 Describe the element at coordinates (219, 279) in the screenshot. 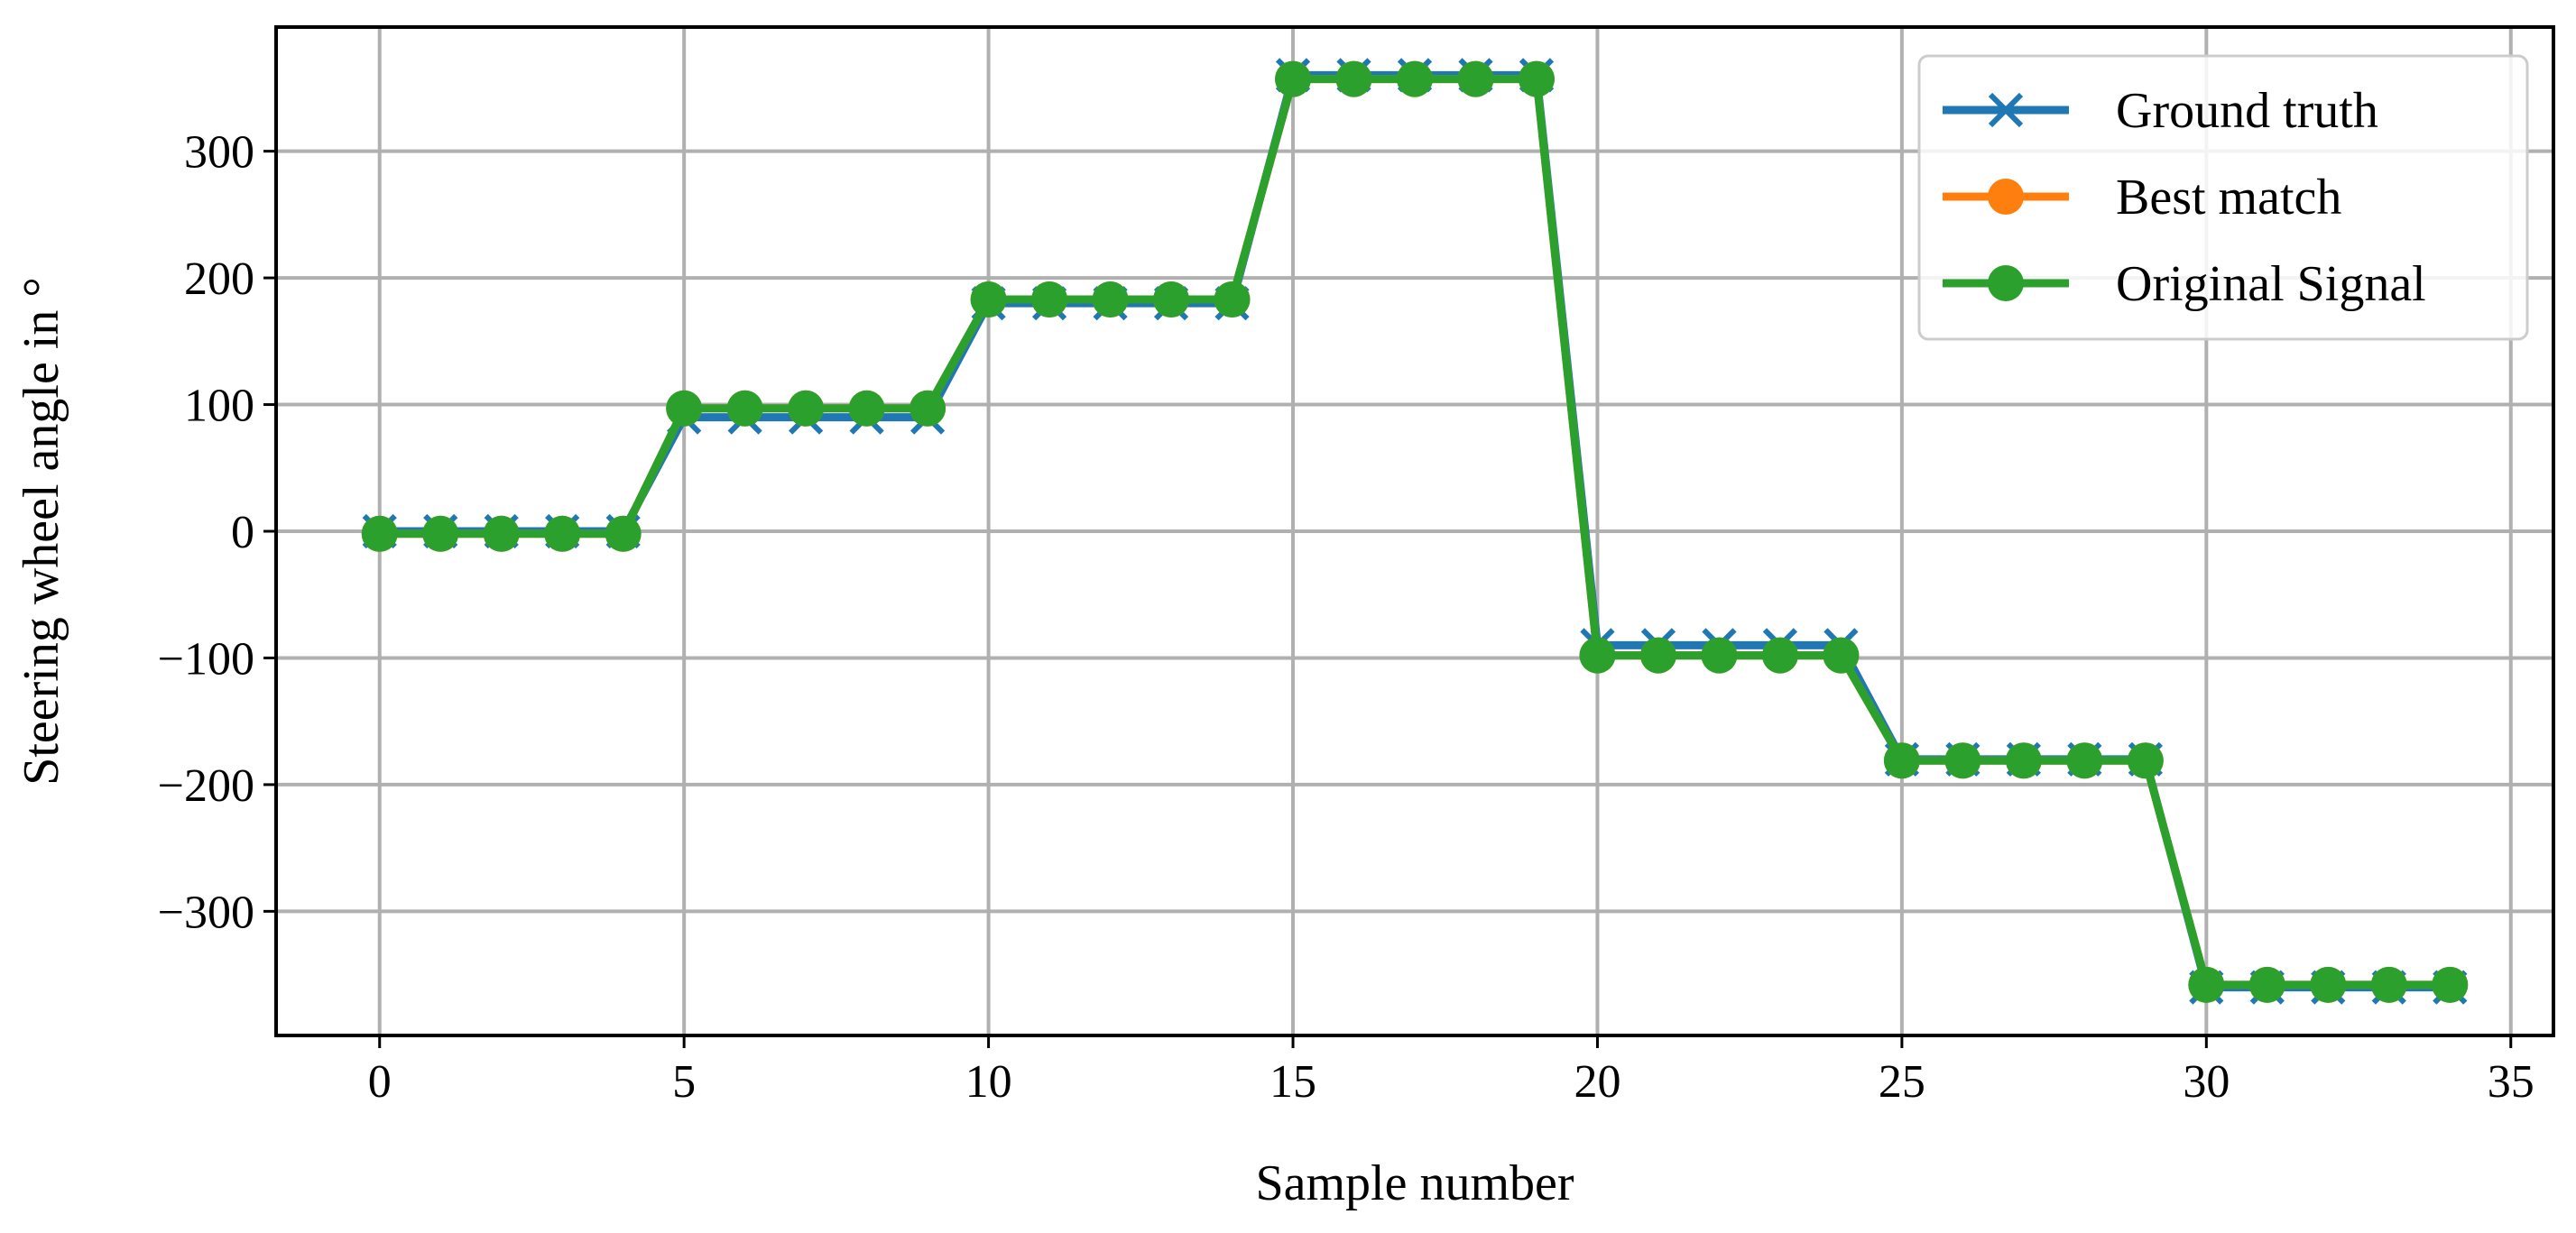

I see `y-tick-label: 200` at that location.